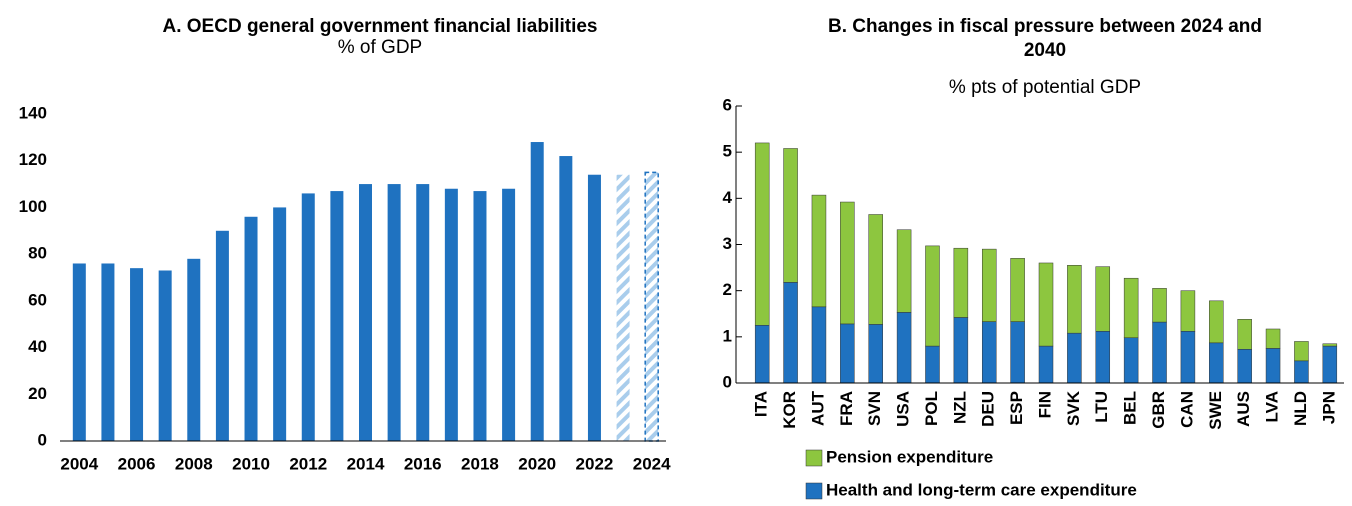 This screenshot has height=506, width=1352. I want to click on chart-subtitle: % pts of potential GDP, so click(1045, 87).